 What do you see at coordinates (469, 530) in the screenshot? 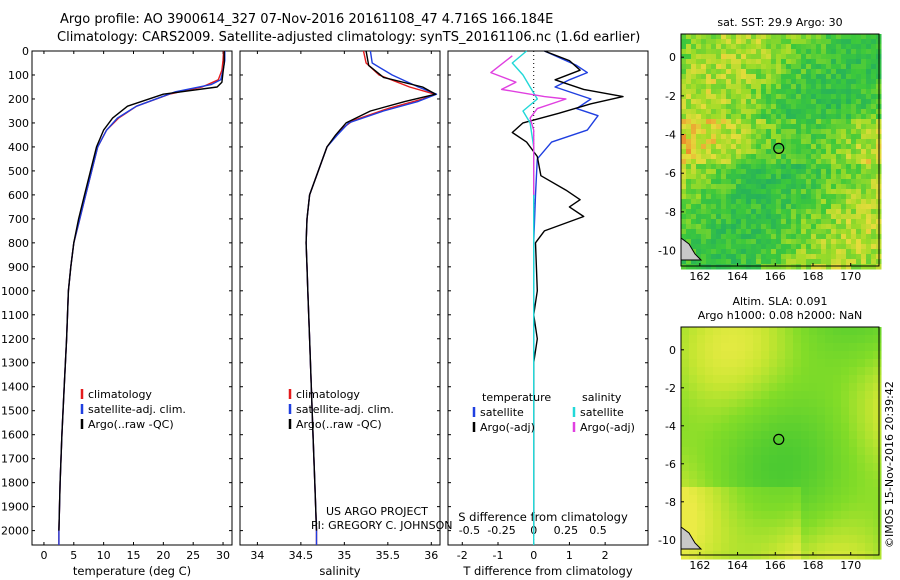
I see `difference-salinity-tick-label: -0.5` at bounding box center [469, 530].